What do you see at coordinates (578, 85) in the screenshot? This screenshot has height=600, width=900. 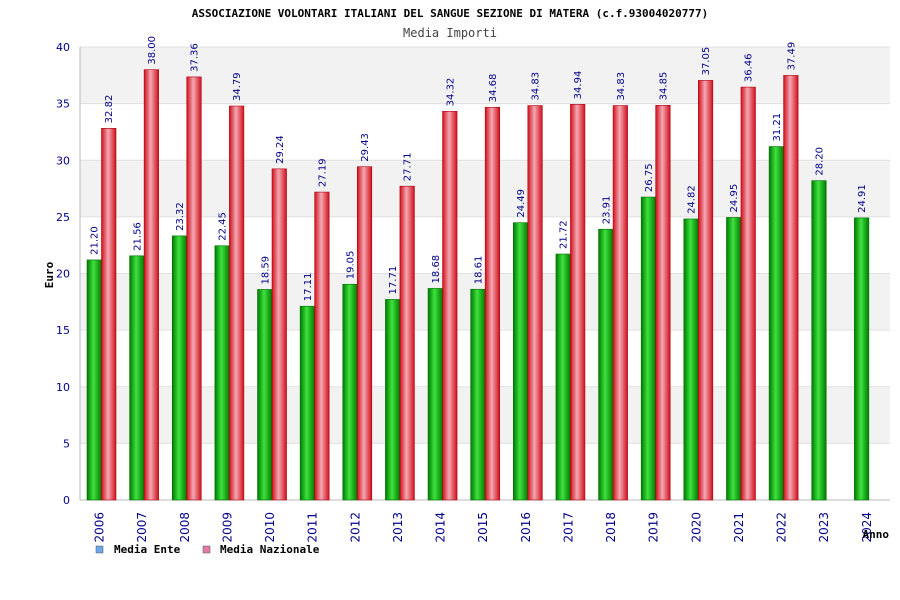 I see `data-label-media-nazionale: 34.94` at bounding box center [578, 85].